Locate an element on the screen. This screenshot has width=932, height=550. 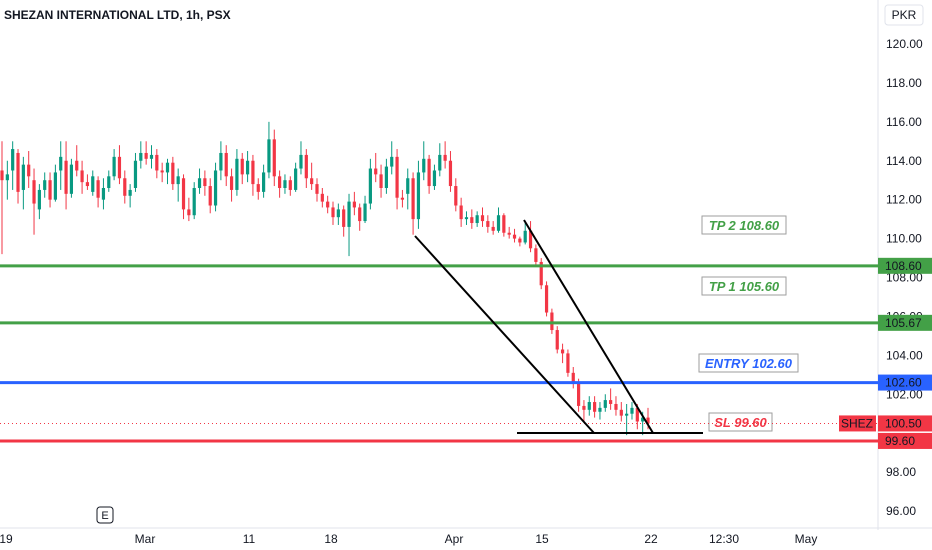
currency-button-frame is located at coordinates (904, 15).